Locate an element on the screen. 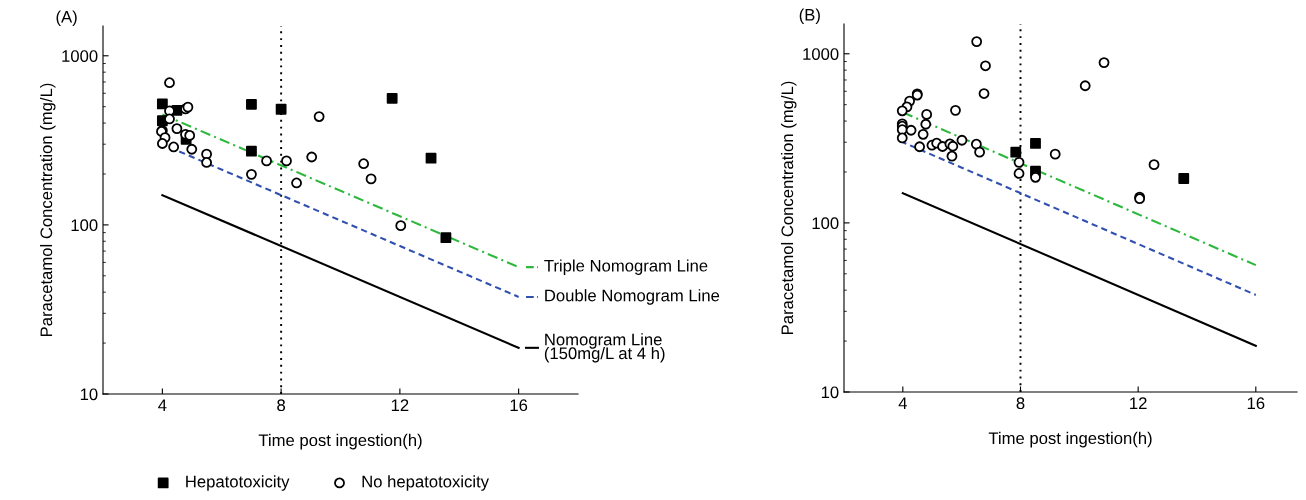 The image size is (1306, 500). legend-label: Nomogram Line (150mg/L at 4 h) is located at coordinates (604, 348).